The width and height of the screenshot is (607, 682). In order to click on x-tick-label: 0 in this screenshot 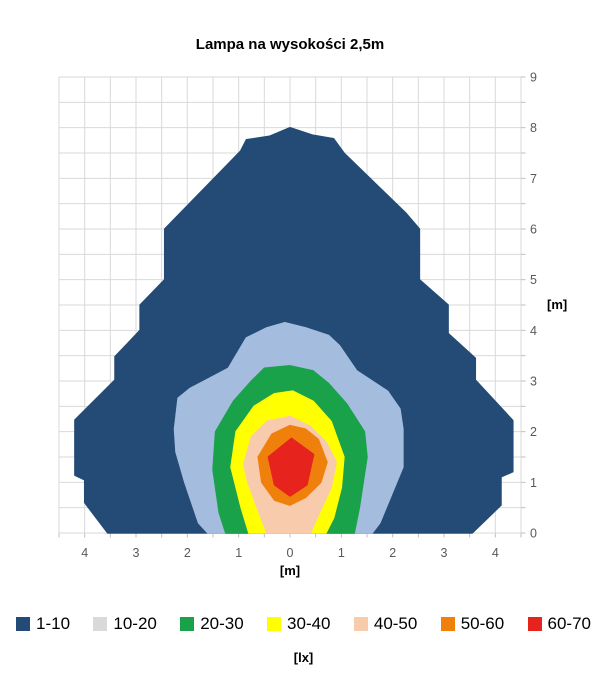, I will do `click(290, 553)`.